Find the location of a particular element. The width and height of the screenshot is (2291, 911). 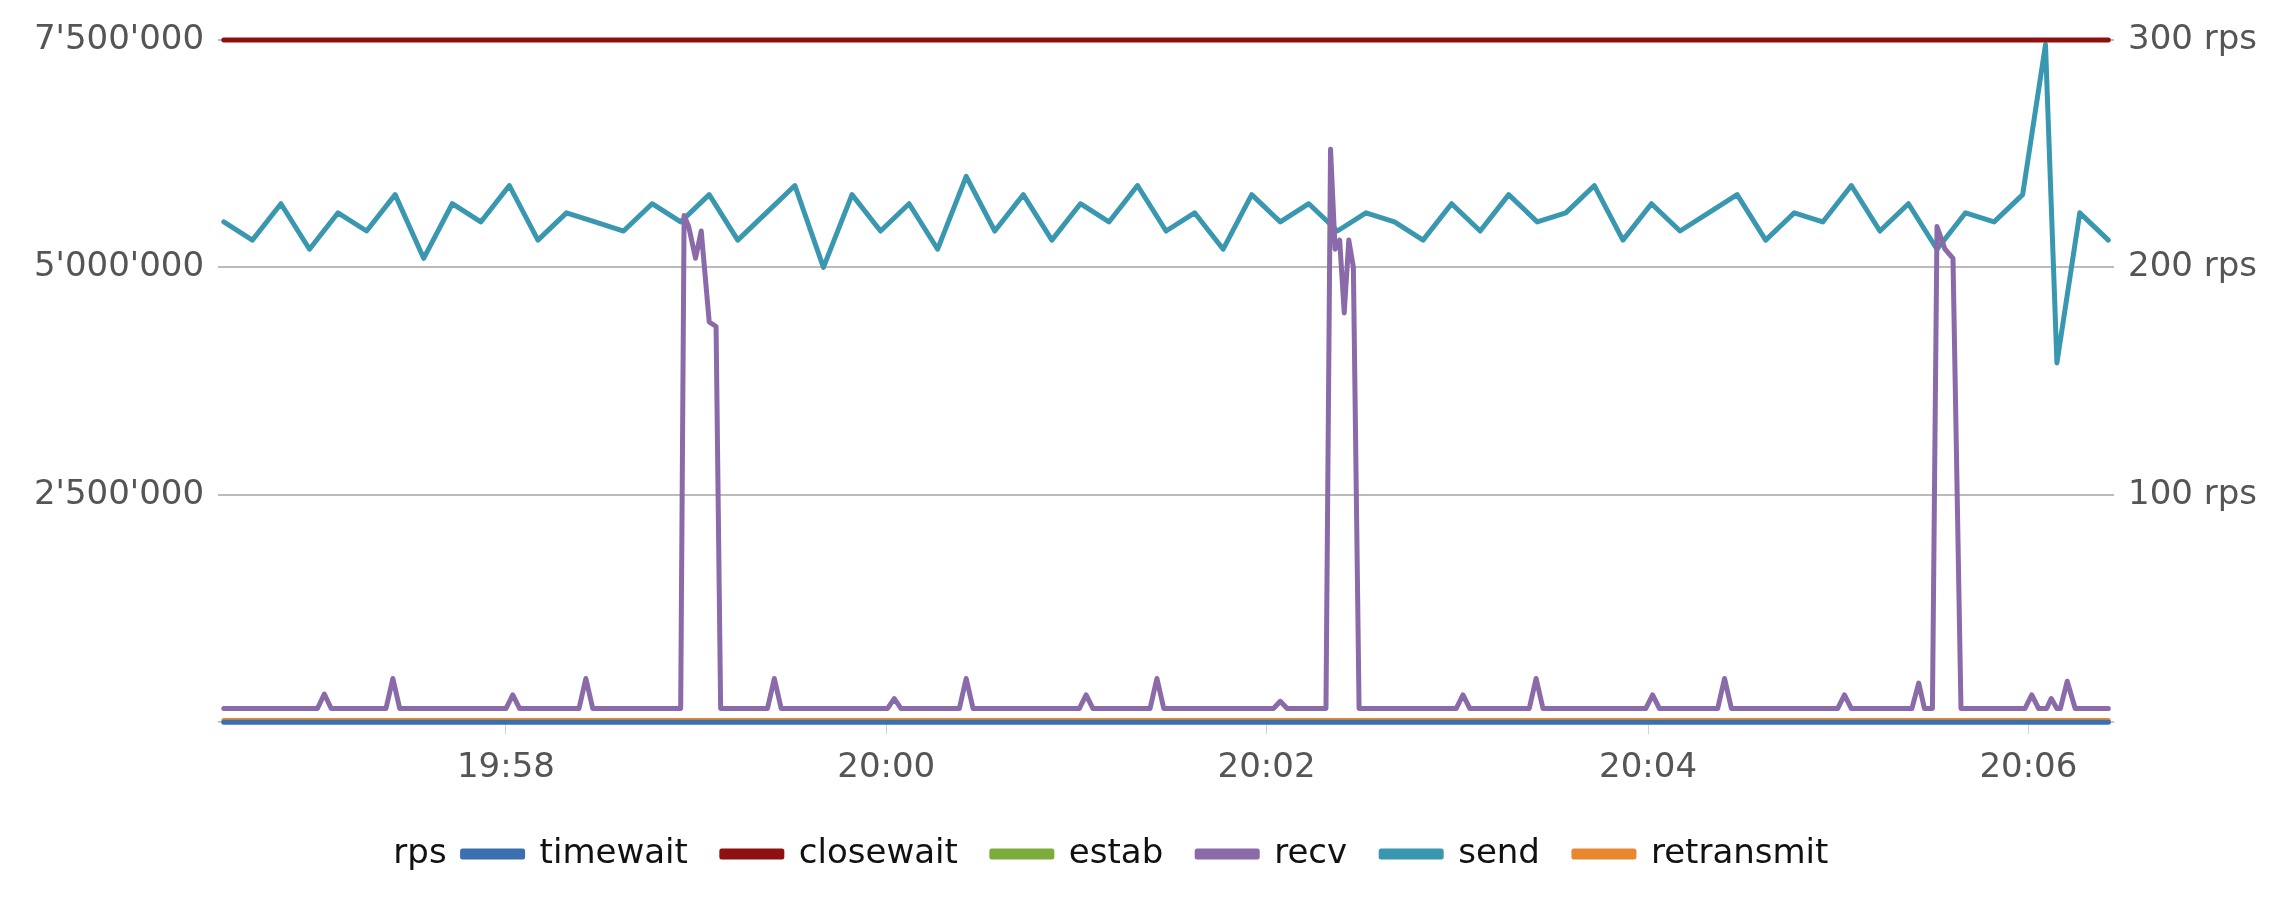

legend-title: rps is located at coordinates (420, 850).